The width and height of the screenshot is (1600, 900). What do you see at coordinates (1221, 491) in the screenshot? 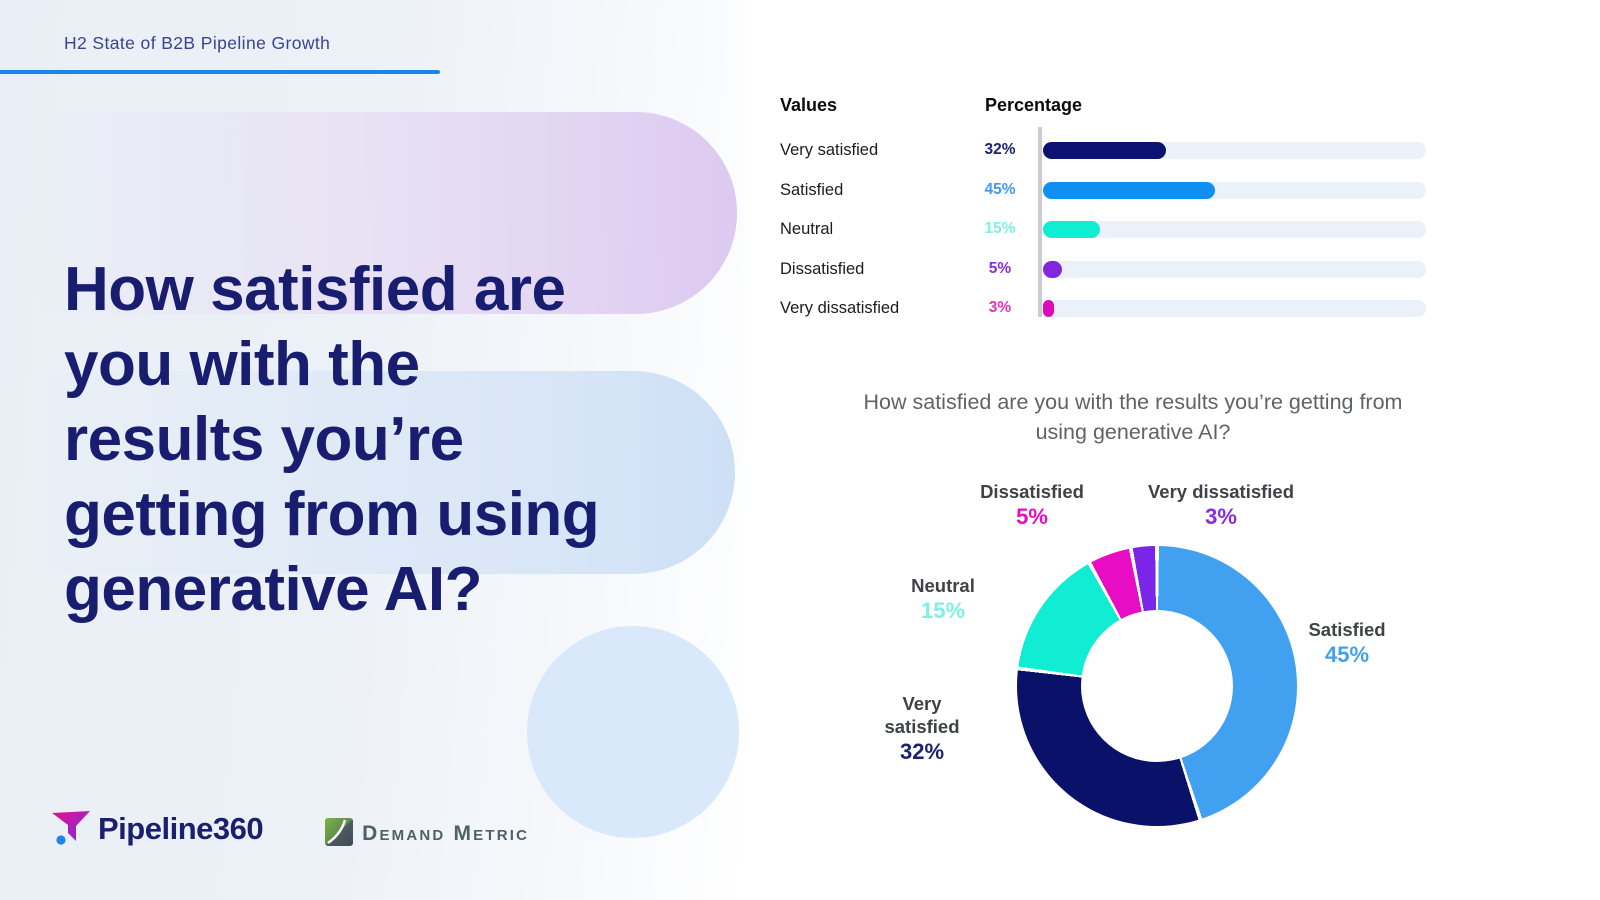
I see `callout-label: Very dissatisfied` at bounding box center [1221, 491].